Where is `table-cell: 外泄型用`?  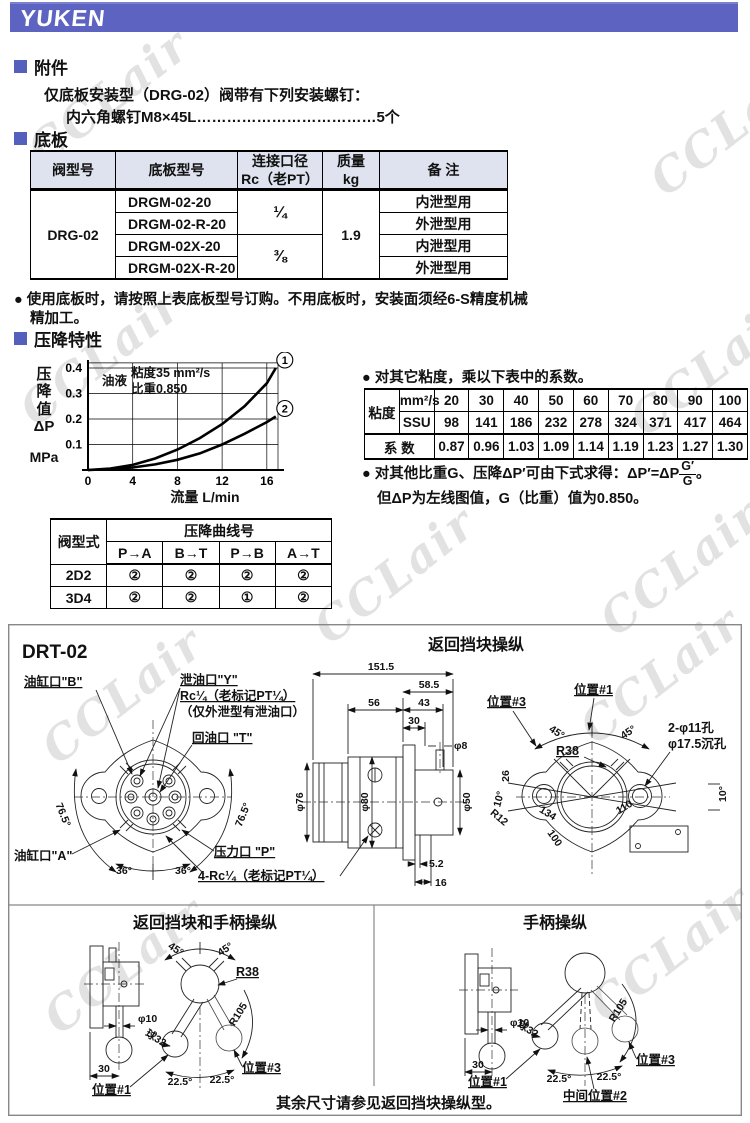 table-cell: 外泄型用 is located at coordinates (443, 268).